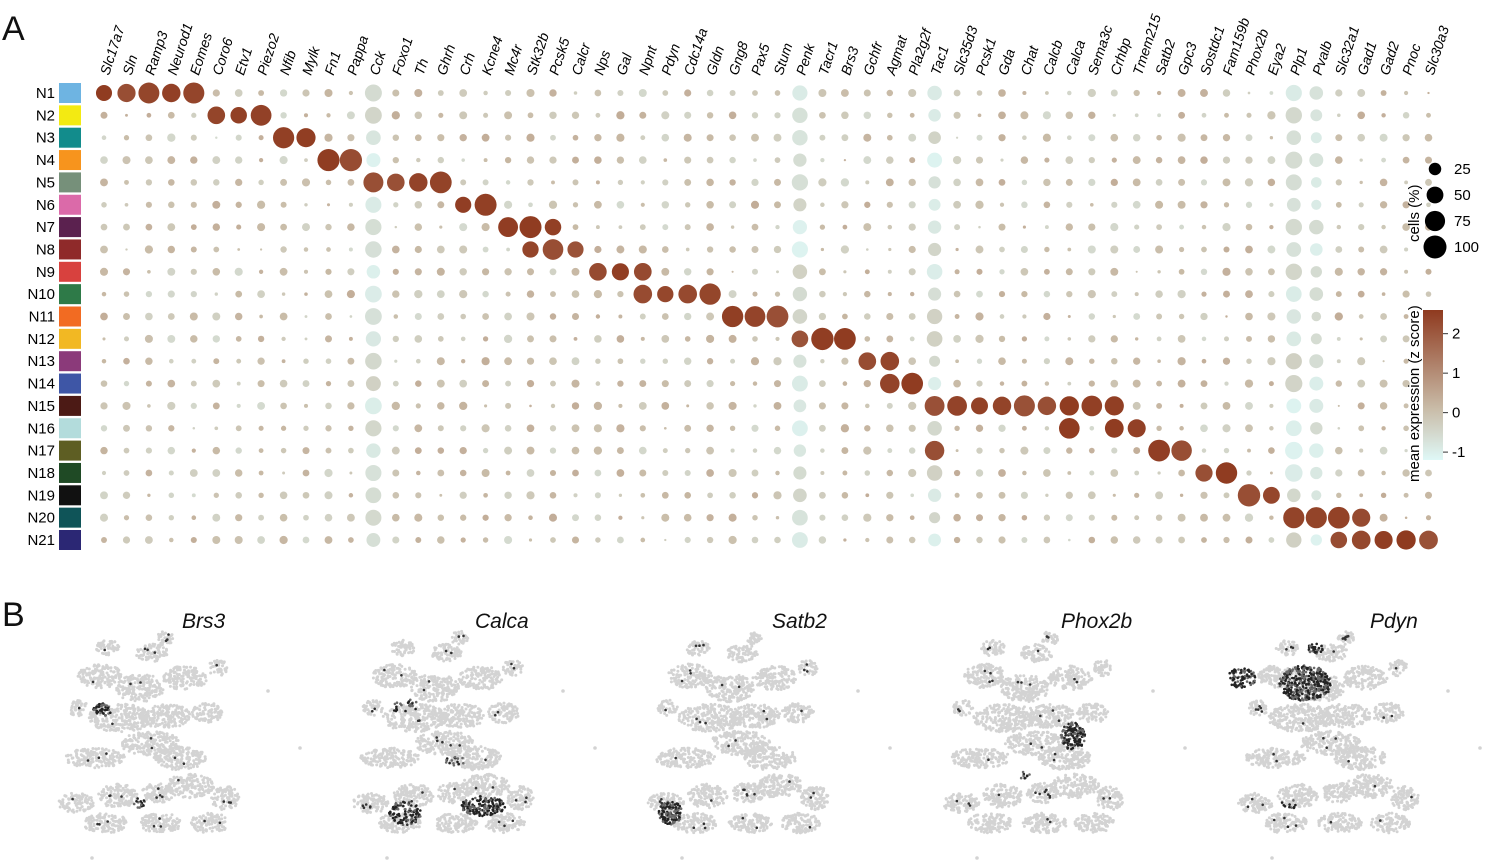  Describe the element at coordinates (42, 317) in the screenshot. I see `cluster-label: N11` at that location.